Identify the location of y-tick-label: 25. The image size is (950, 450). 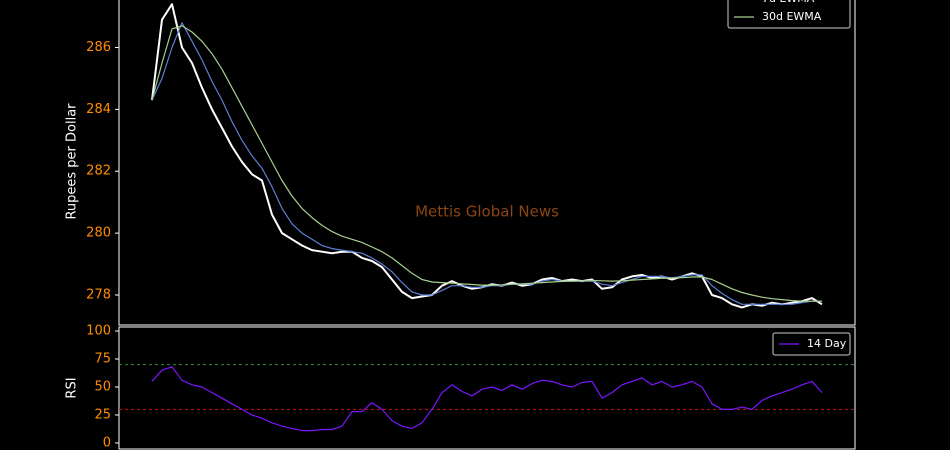
(102, 414).